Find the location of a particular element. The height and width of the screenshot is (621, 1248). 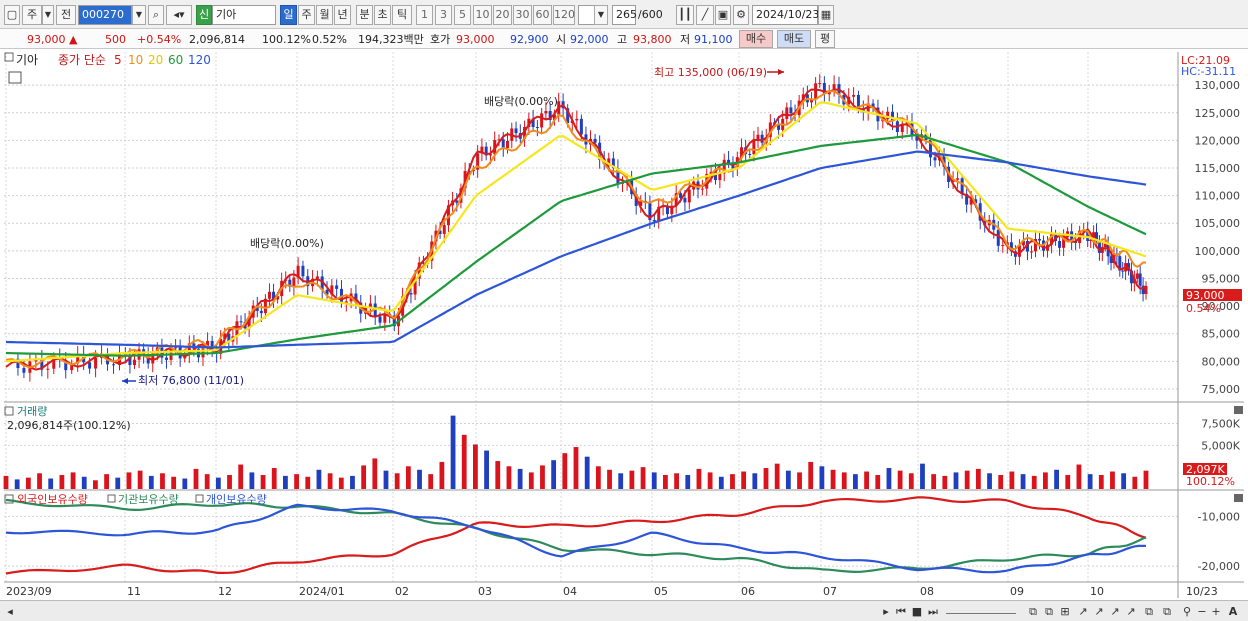

period-minute: 분 is located at coordinates (364, 15).